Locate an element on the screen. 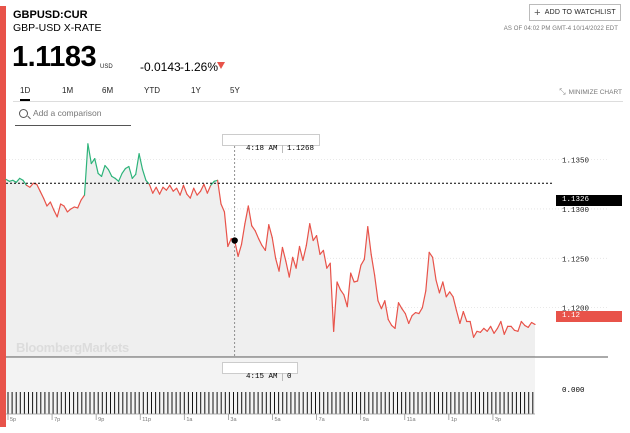  x-tick-label: 9a is located at coordinates (366, 420).